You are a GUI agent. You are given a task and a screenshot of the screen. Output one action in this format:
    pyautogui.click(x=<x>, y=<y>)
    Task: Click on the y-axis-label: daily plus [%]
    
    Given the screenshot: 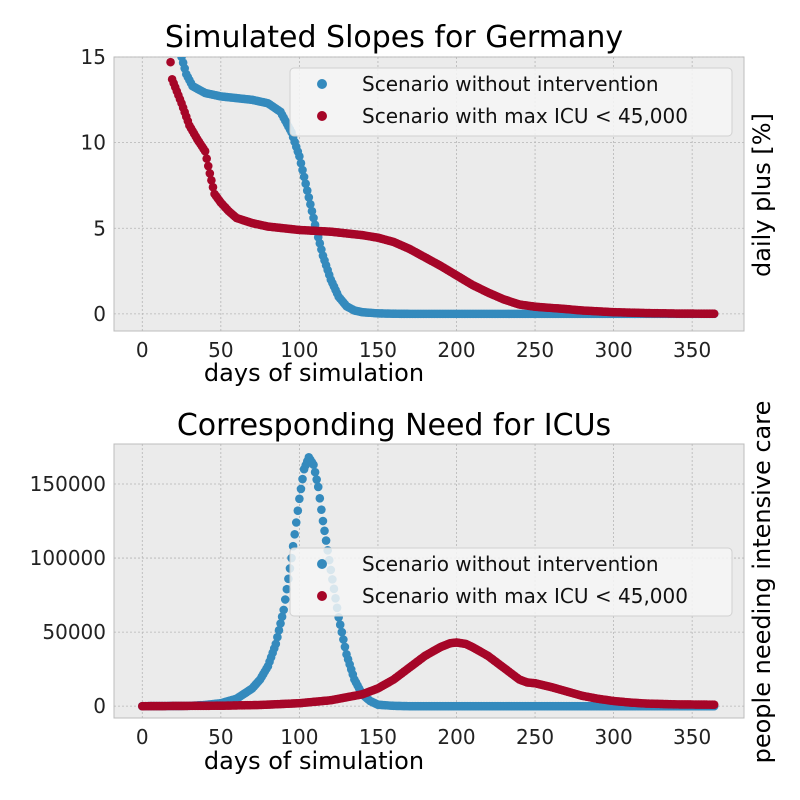 What is the action you would take?
    pyautogui.click(x=762, y=195)
    